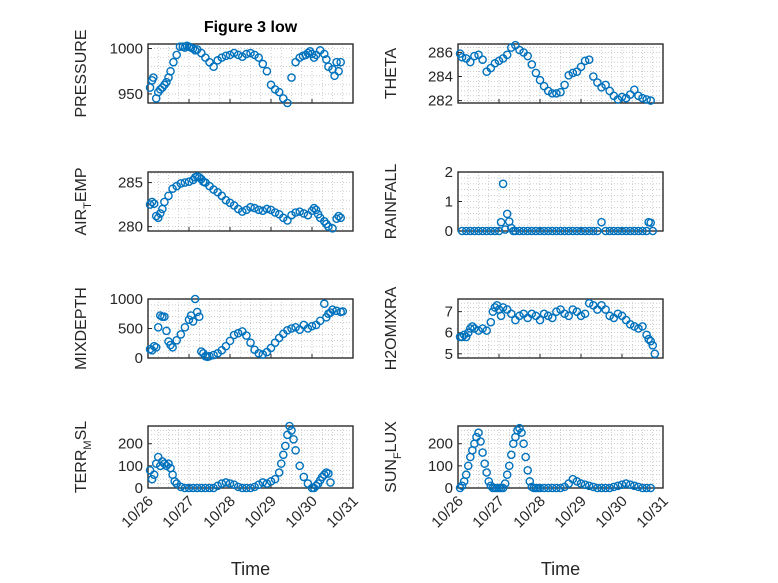 This screenshot has width=778, height=583. Describe the element at coordinates (391, 74) in the screenshot. I see `y-axis-label: THETA` at that location.